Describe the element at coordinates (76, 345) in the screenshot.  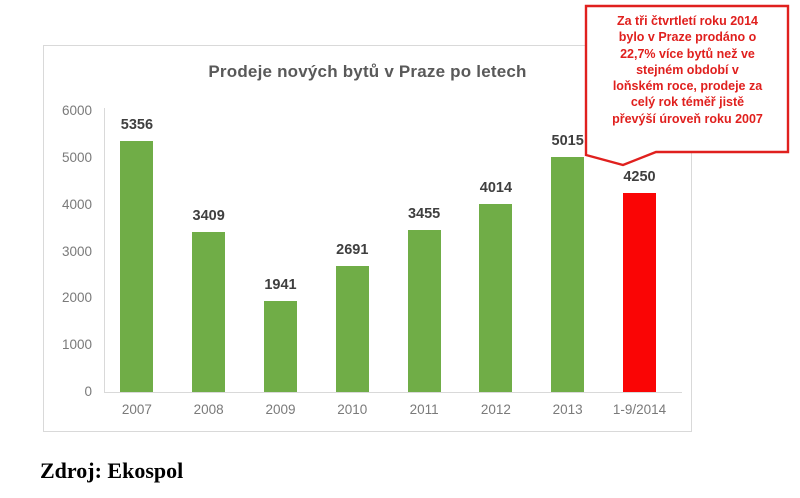
I see `y-axis-tick-label: 1000` at that location.